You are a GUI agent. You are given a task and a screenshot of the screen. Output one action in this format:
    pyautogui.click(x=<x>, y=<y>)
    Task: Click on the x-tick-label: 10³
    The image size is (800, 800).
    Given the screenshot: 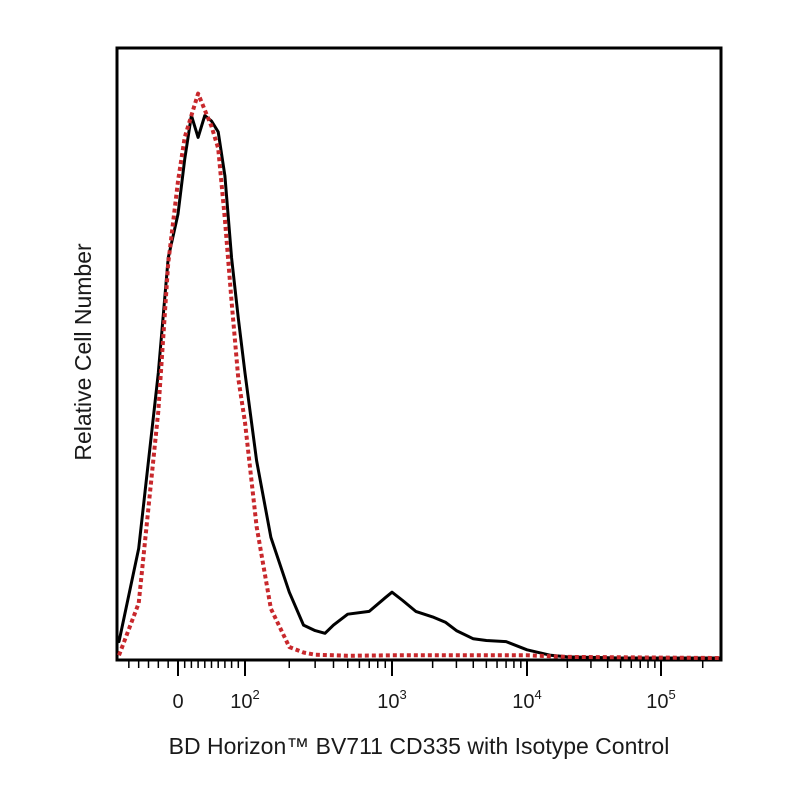 What is the action you would take?
    pyautogui.click(x=391, y=700)
    